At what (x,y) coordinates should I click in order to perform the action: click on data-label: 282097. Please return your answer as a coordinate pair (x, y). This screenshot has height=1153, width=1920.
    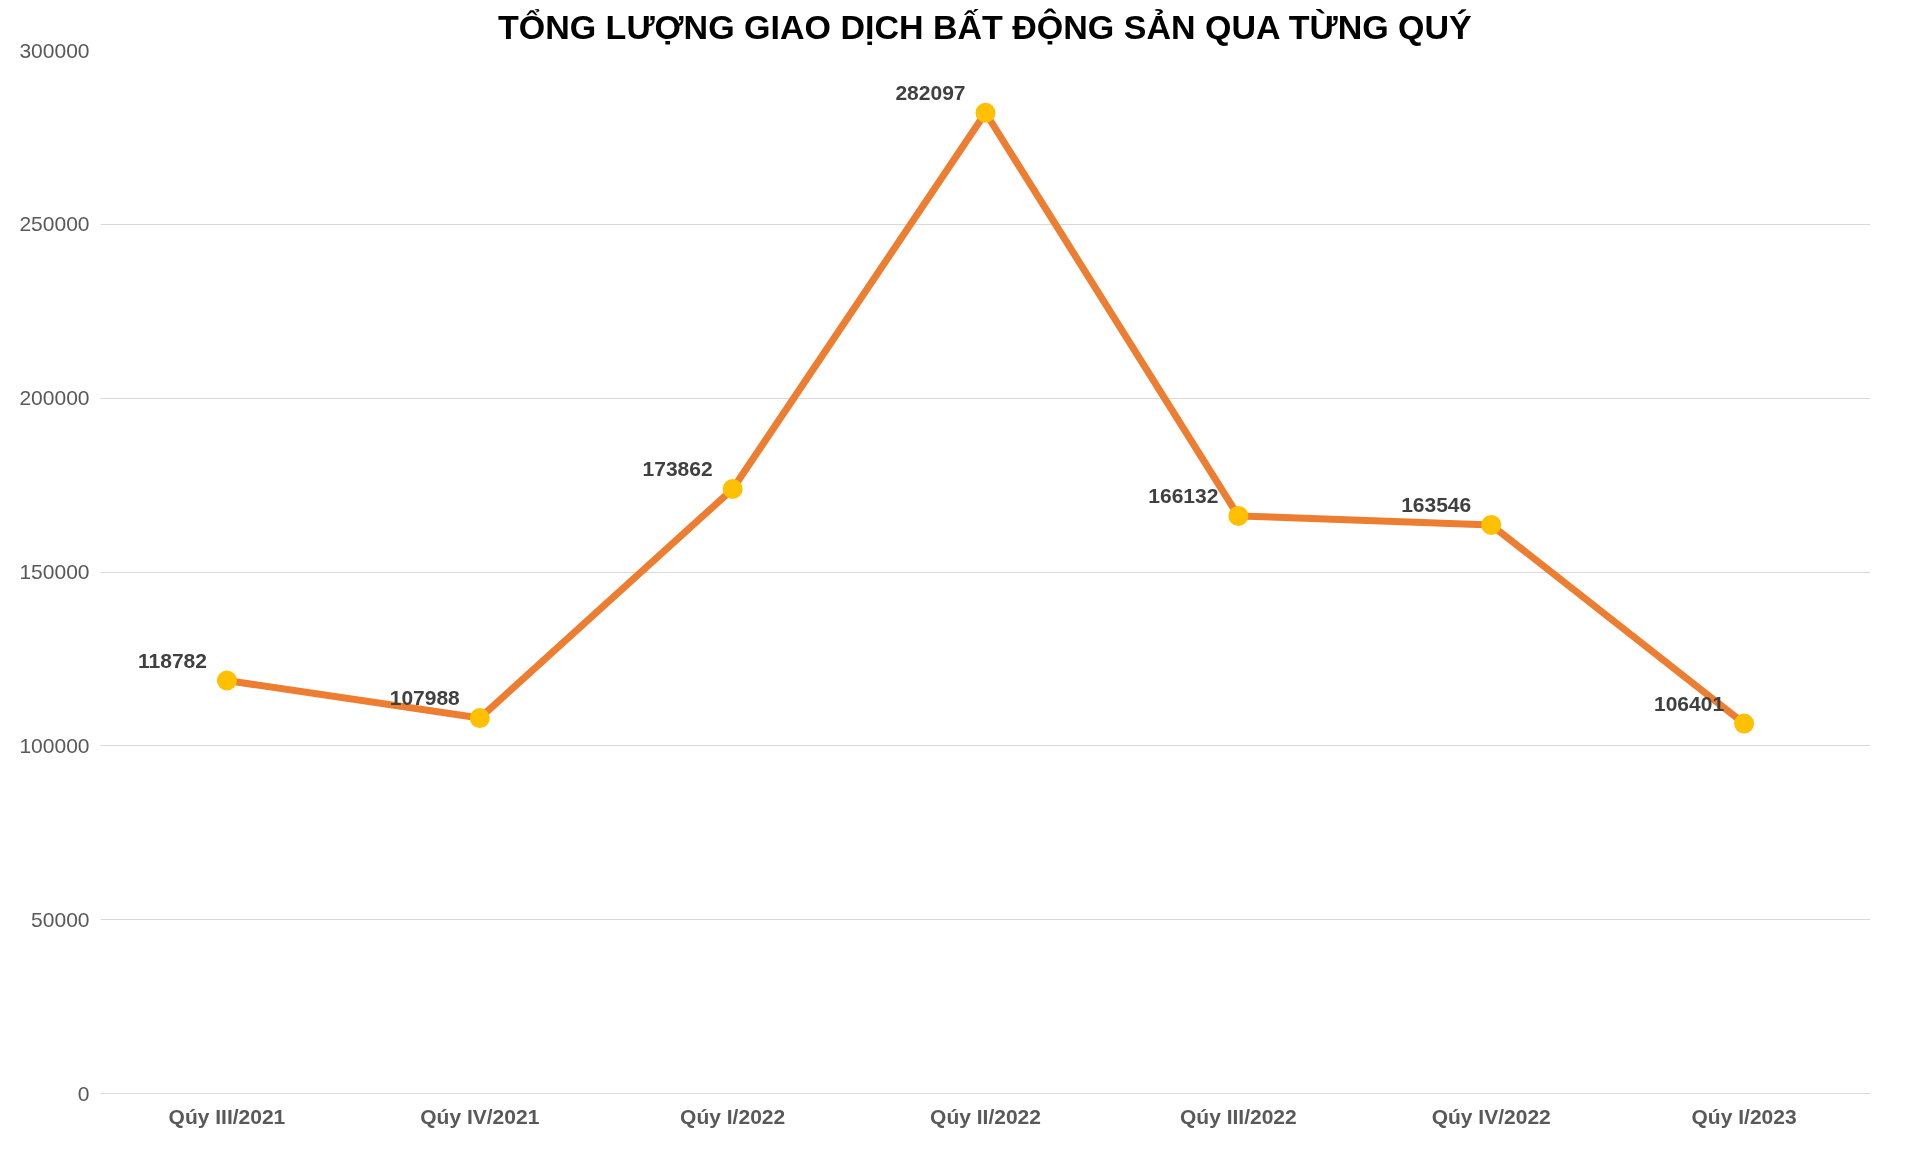
    Looking at the image, I should click on (930, 92).